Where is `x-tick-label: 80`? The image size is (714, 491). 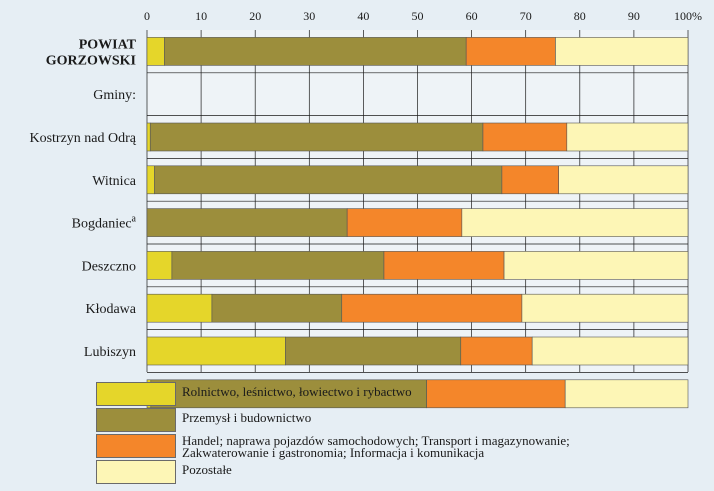
x-tick-label: 80 is located at coordinates (580, 16).